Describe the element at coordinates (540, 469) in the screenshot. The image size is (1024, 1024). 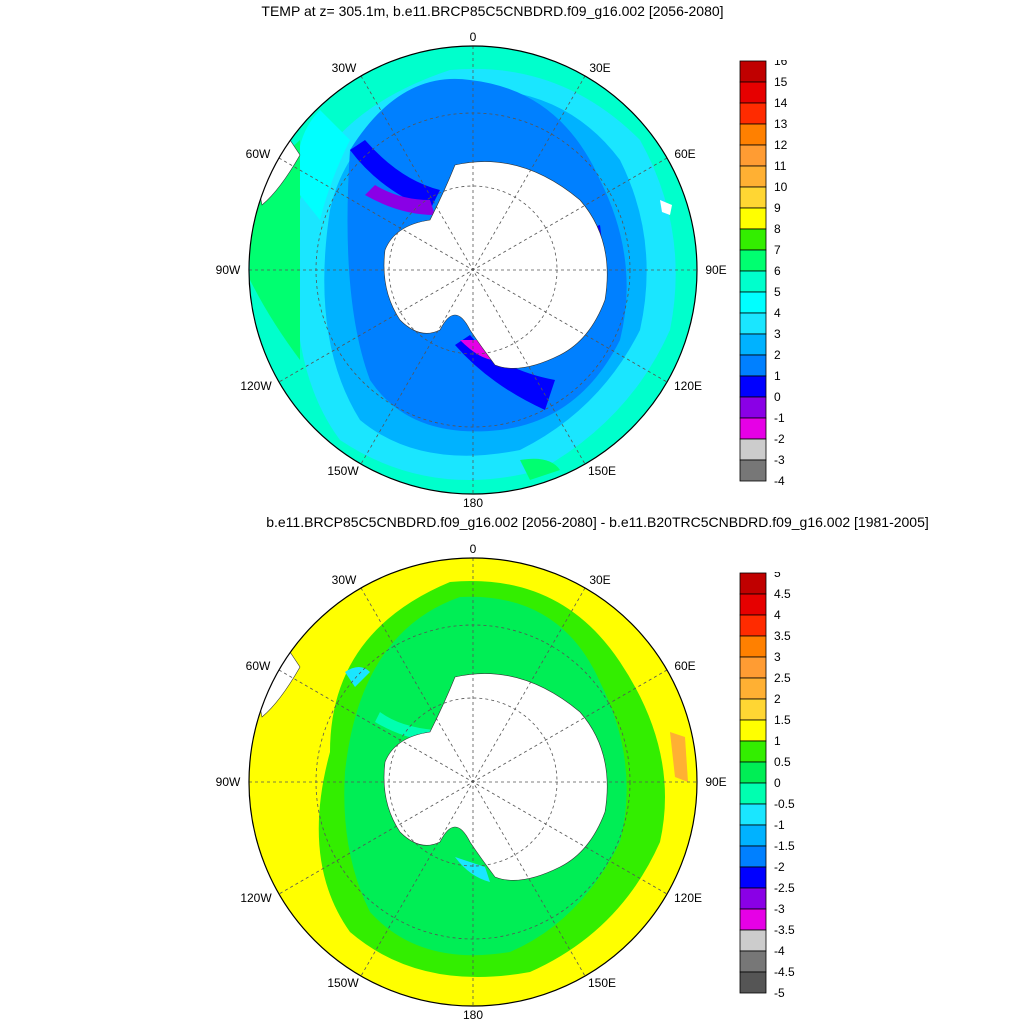
I see `ocean-warm-patch` at that location.